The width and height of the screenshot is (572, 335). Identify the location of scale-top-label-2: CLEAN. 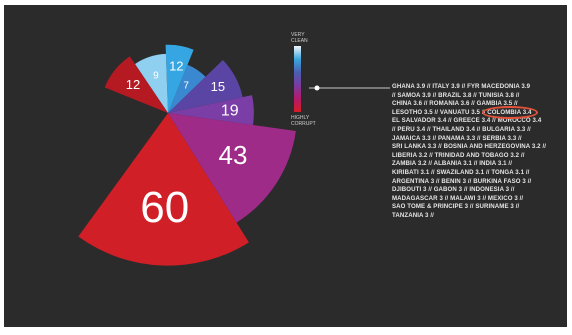
(299, 41).